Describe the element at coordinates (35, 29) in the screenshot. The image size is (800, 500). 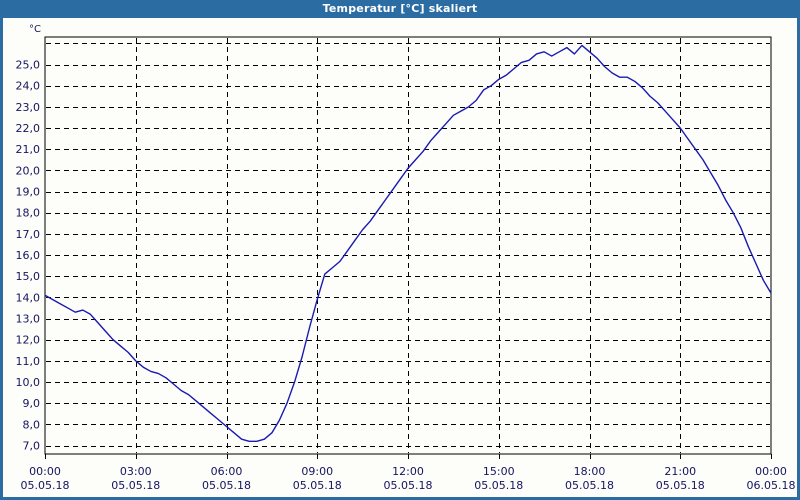
I see `y-axis-unit-label: °C` at that location.